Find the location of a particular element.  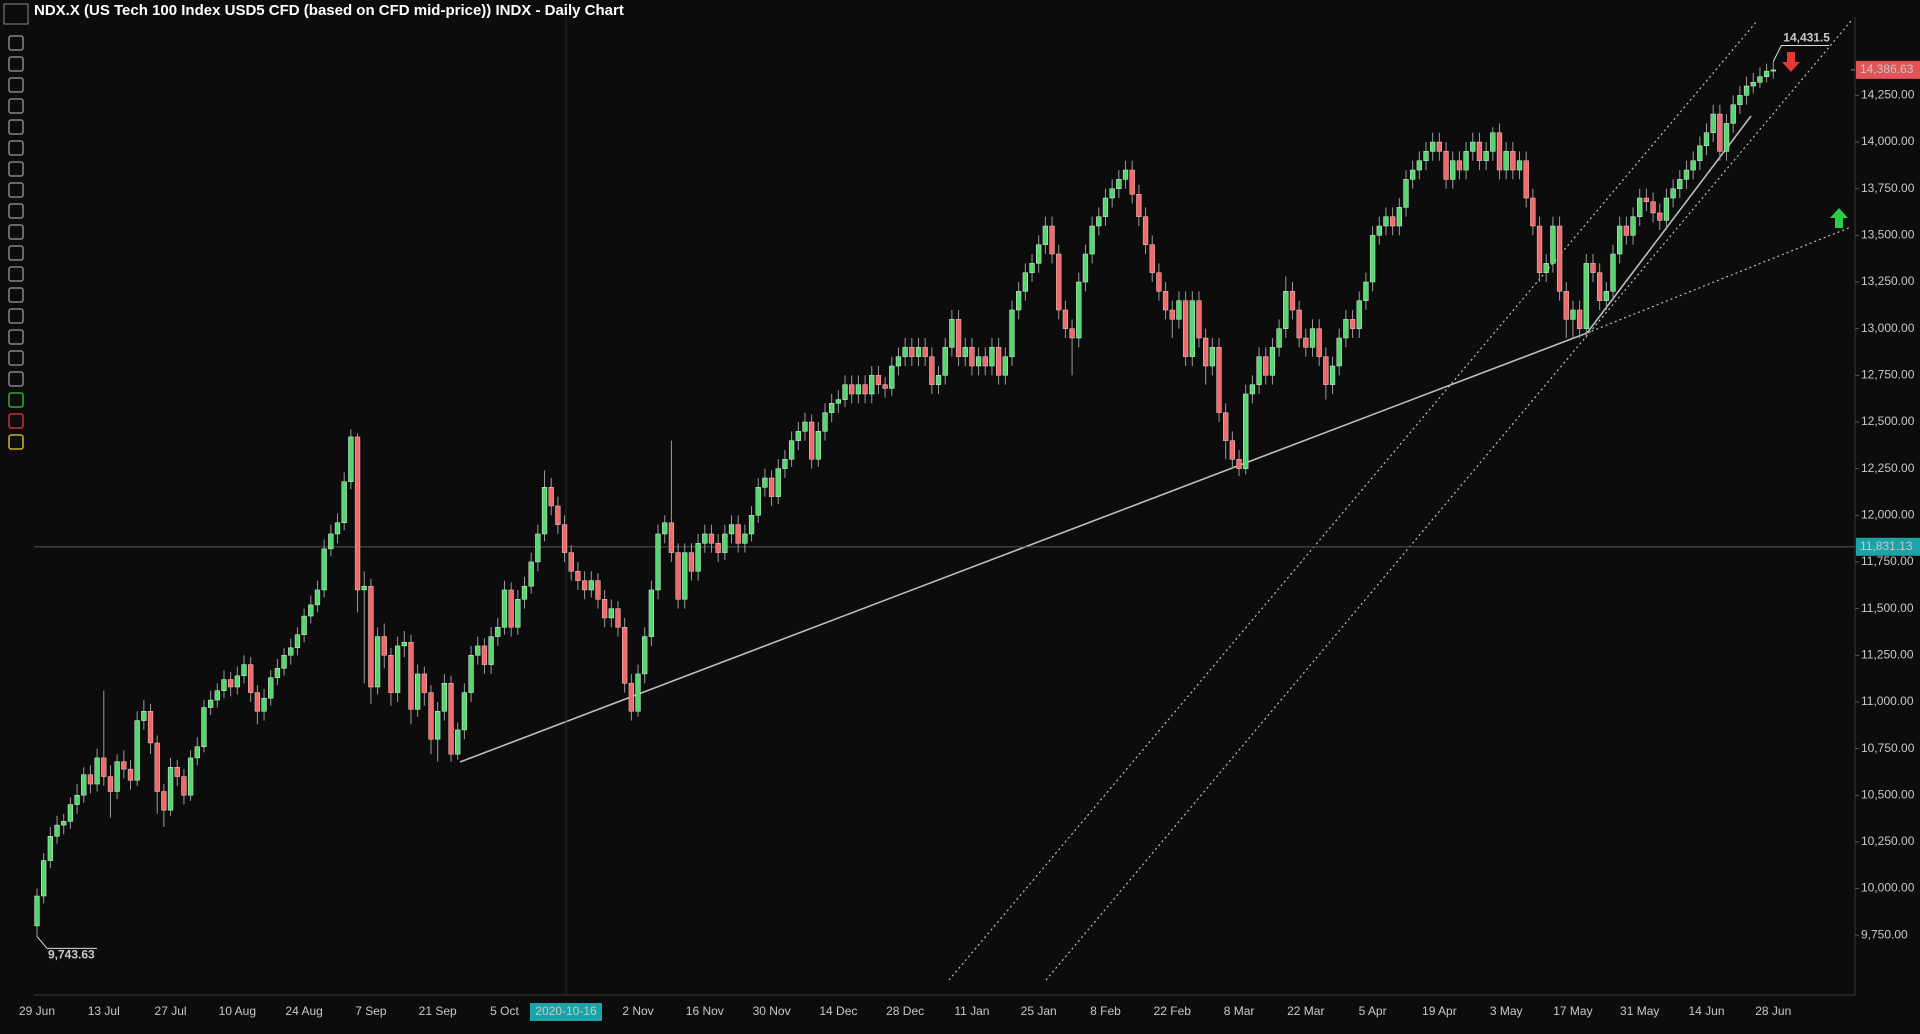

x-tick-label: 21 Sep is located at coordinates (438, 1011).